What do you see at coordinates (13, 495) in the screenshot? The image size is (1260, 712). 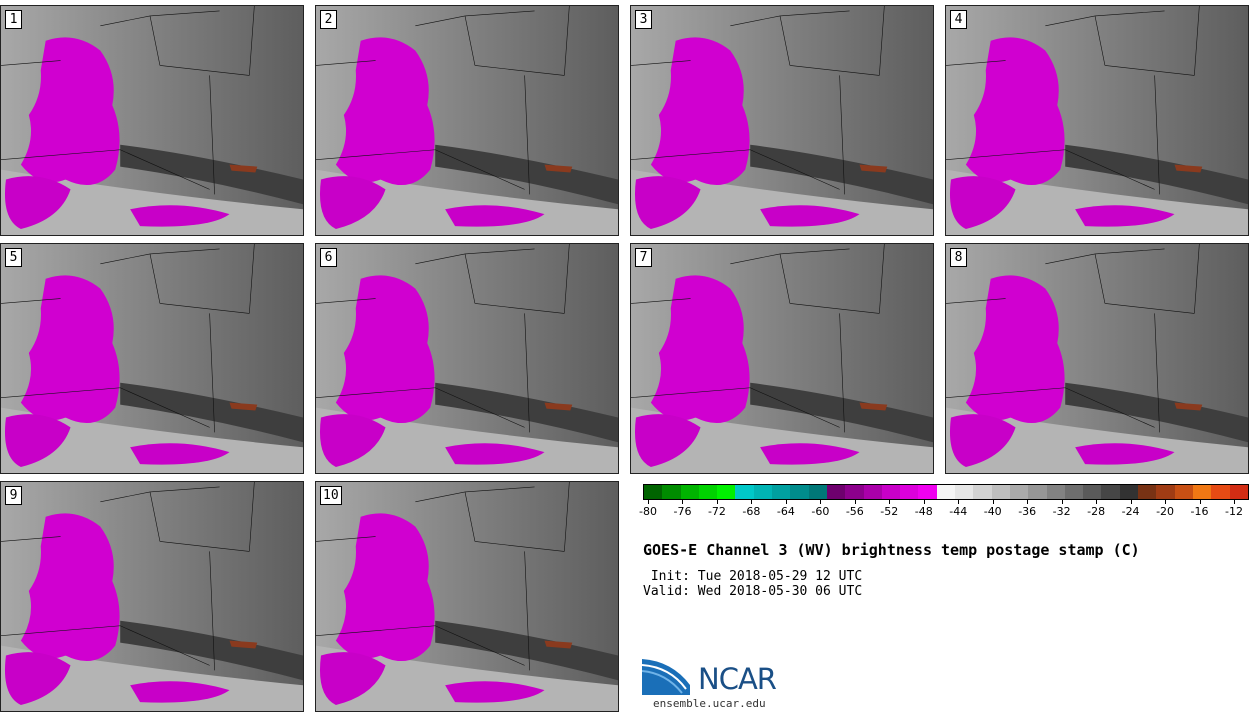 I see `panel-number: 9` at bounding box center [13, 495].